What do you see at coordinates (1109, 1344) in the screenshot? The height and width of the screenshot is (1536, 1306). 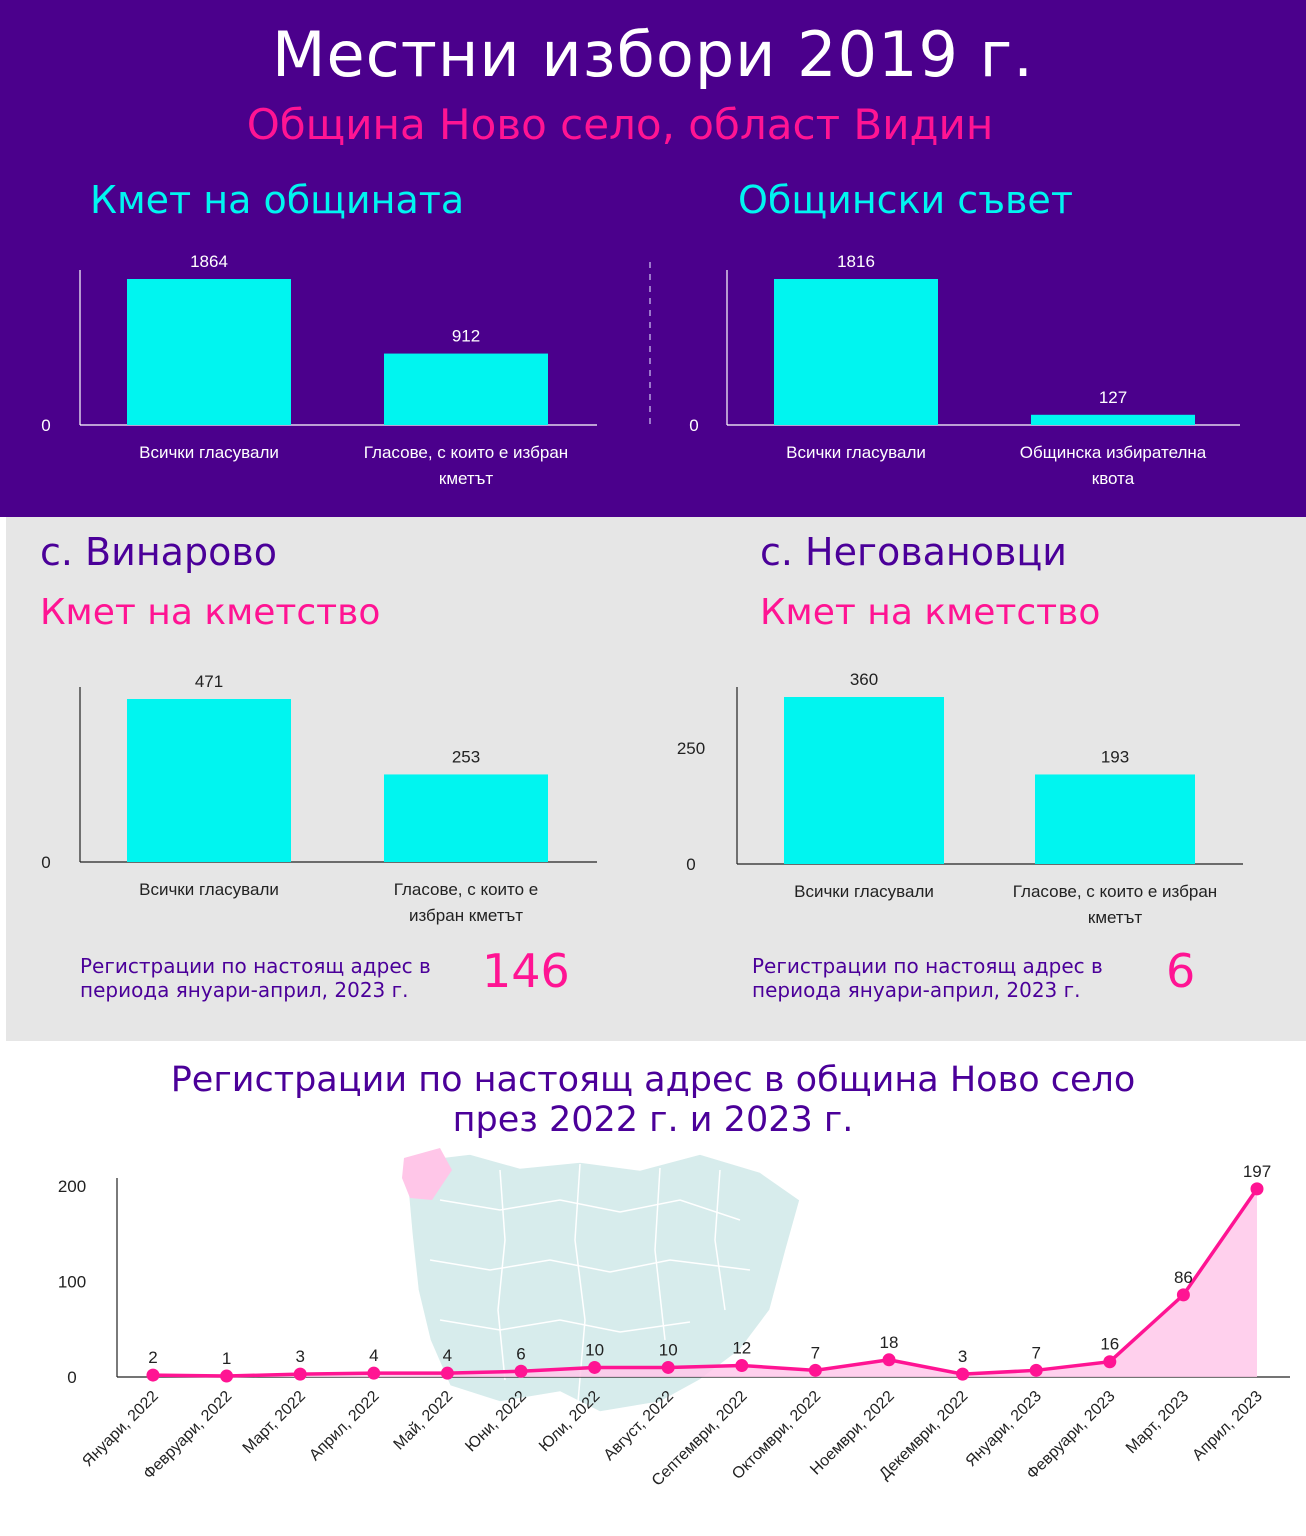 I see `data-label: 16` at bounding box center [1109, 1344].